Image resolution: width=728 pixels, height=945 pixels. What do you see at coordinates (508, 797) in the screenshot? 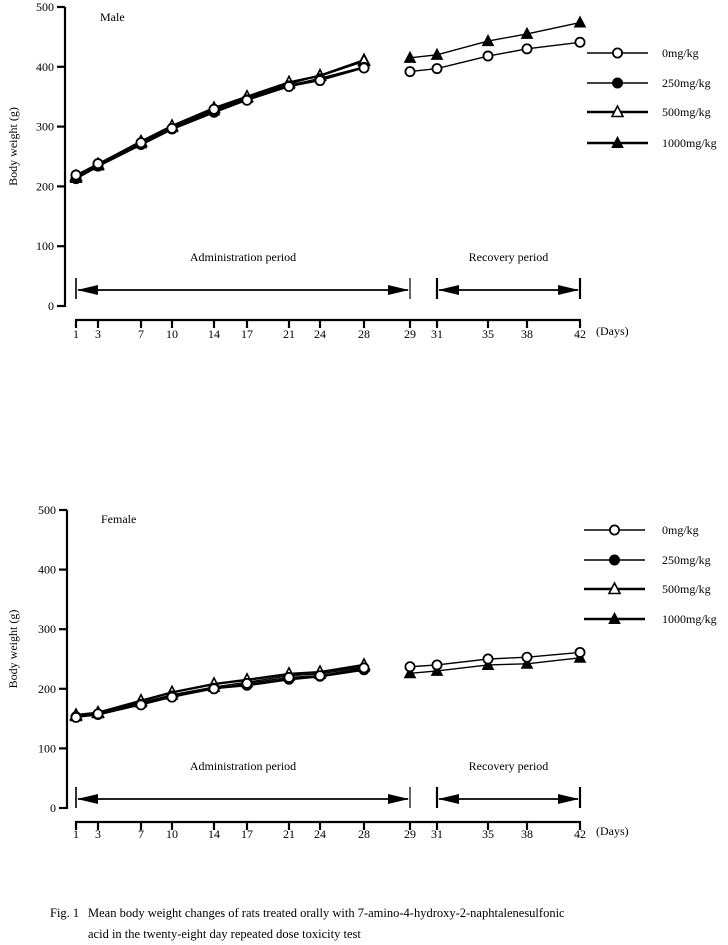
I see `female-period-recovery` at bounding box center [508, 797].